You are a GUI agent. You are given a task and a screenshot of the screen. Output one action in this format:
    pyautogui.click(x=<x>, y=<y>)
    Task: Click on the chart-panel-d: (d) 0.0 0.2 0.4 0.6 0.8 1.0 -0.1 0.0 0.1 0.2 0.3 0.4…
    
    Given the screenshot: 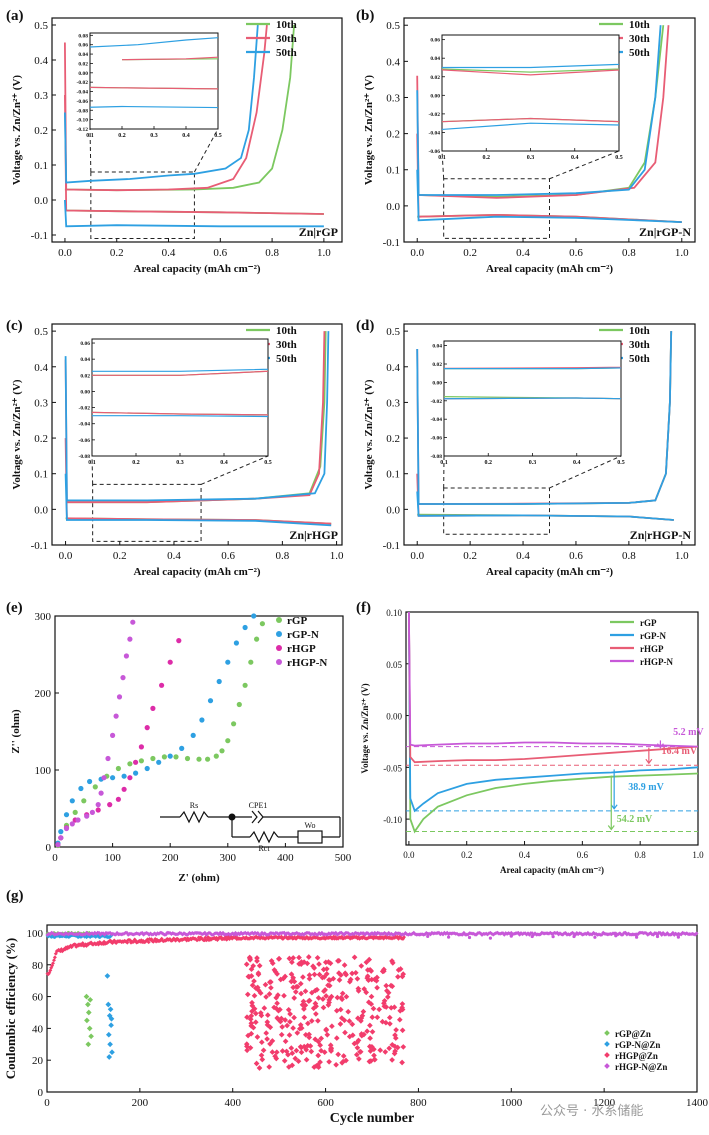 What is the action you would take?
    pyautogui.click(x=526, y=448)
    